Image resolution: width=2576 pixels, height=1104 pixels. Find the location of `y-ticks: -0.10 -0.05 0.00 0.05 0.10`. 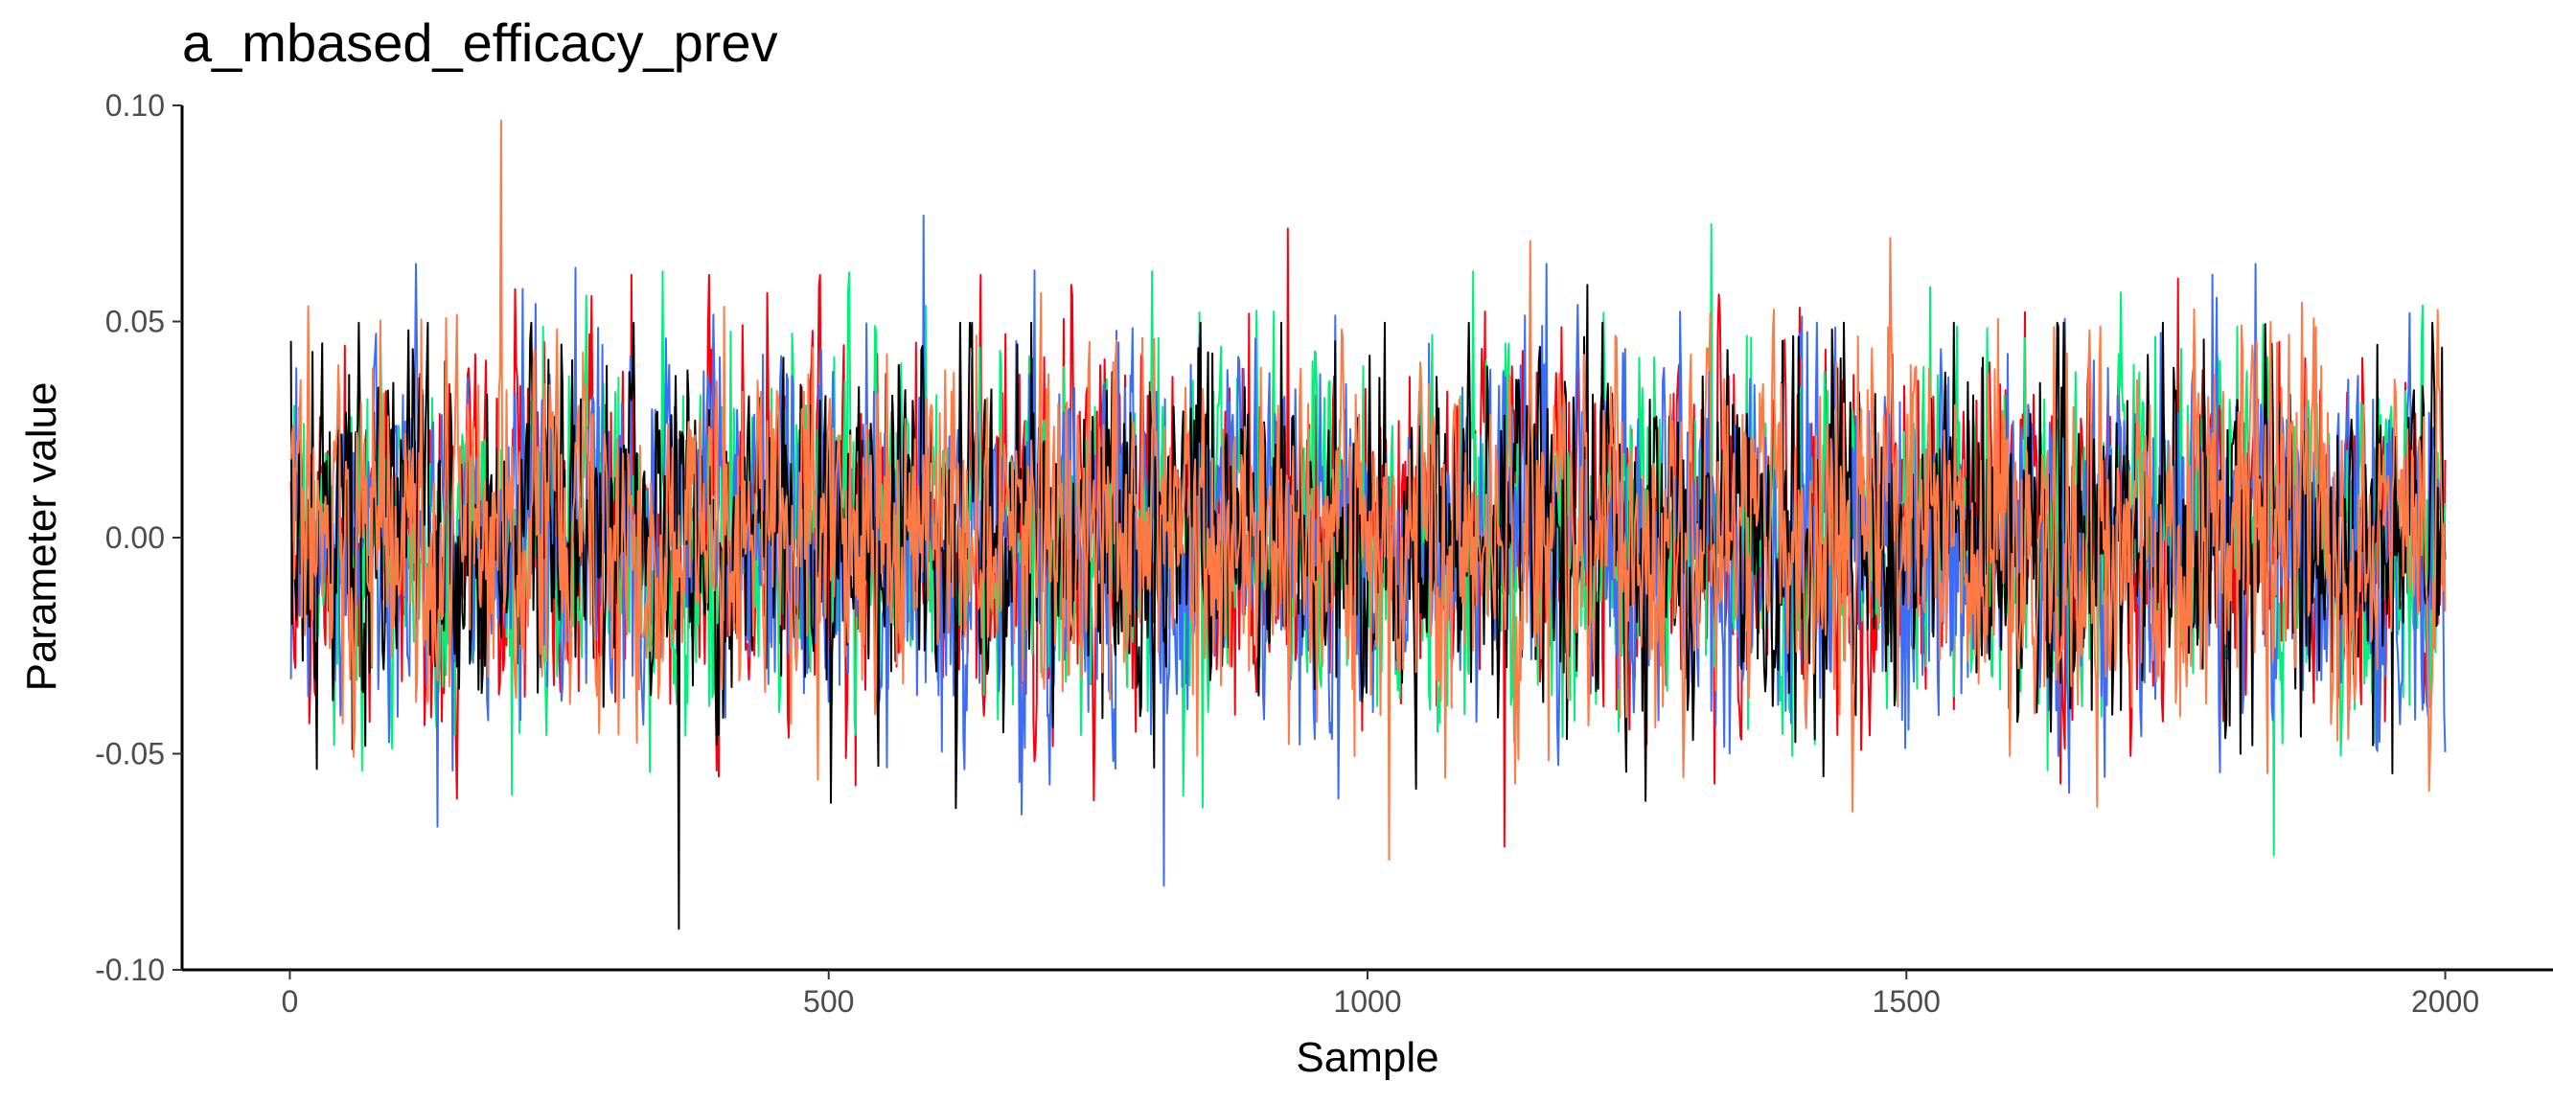

y-ticks: -0.10 -0.05 0.00 0.05 0.10 is located at coordinates (138, 537).